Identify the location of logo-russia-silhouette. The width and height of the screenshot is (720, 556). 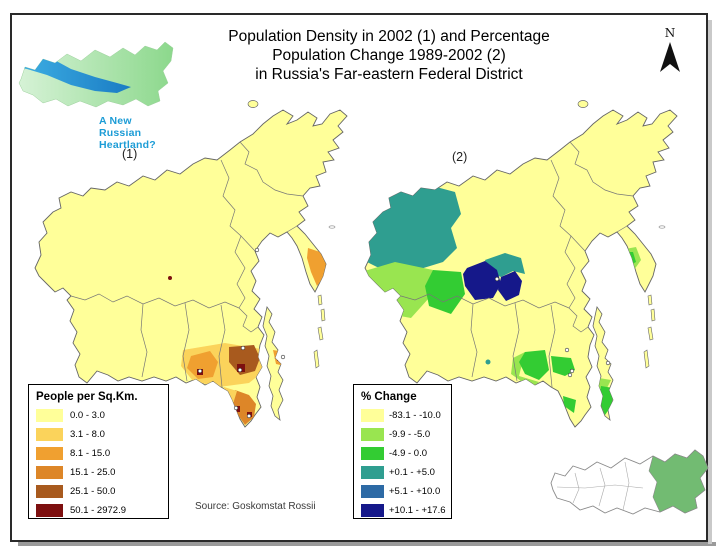
(96, 74).